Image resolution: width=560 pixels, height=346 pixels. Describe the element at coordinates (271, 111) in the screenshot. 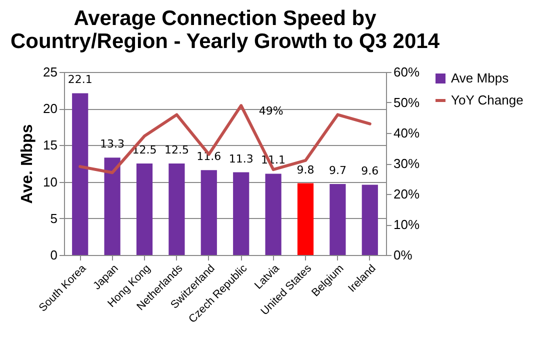

I see `data-label: 49%` at that location.